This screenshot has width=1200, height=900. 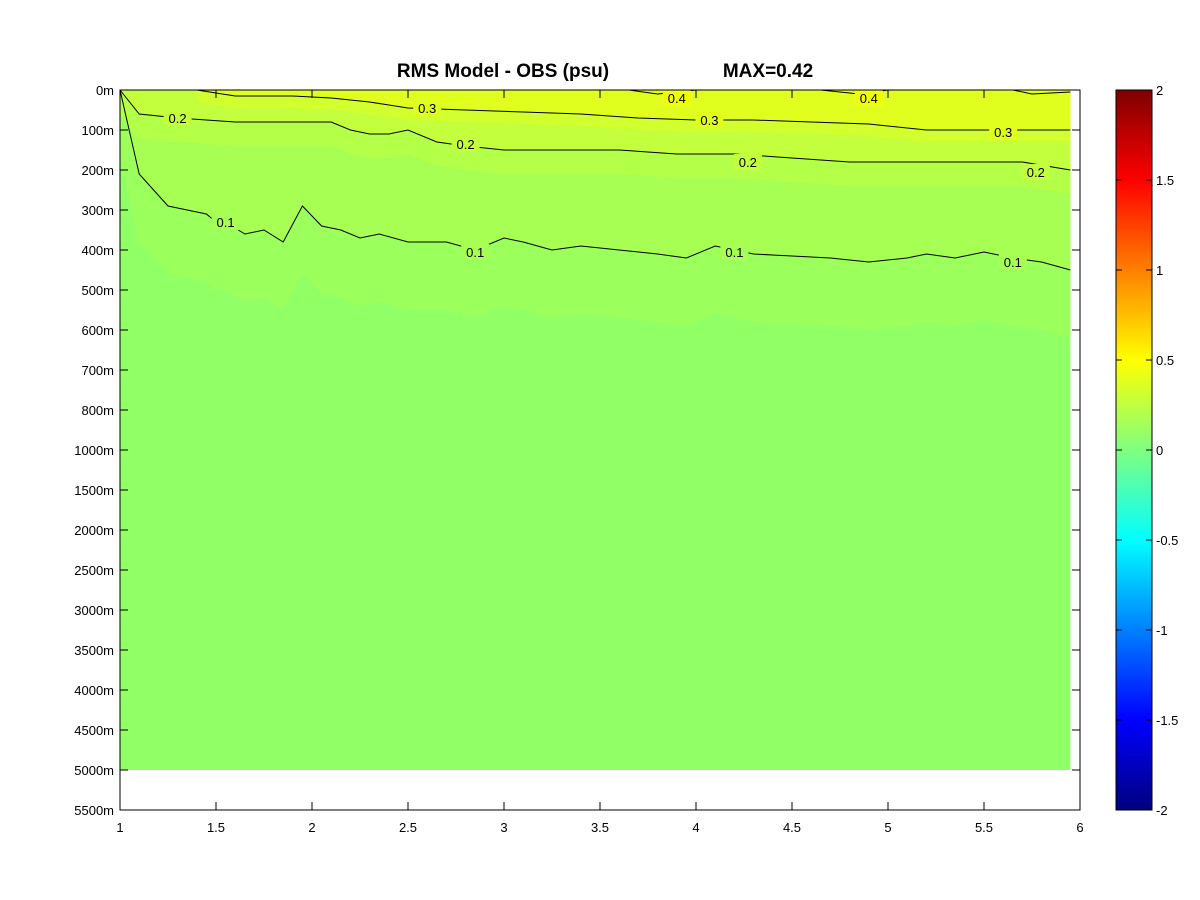 What do you see at coordinates (792, 827) in the screenshot?
I see `x-tick-label: 4.5` at bounding box center [792, 827].